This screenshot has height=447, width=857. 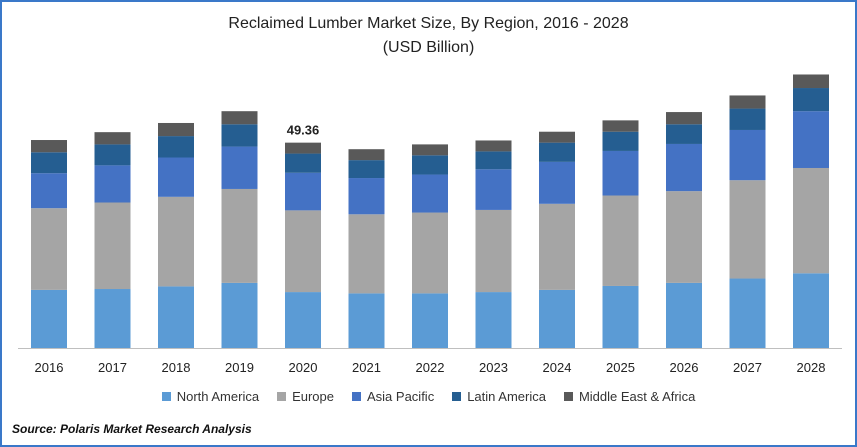 I want to click on bar-middle-east-africa-2023, so click(x=493, y=146).